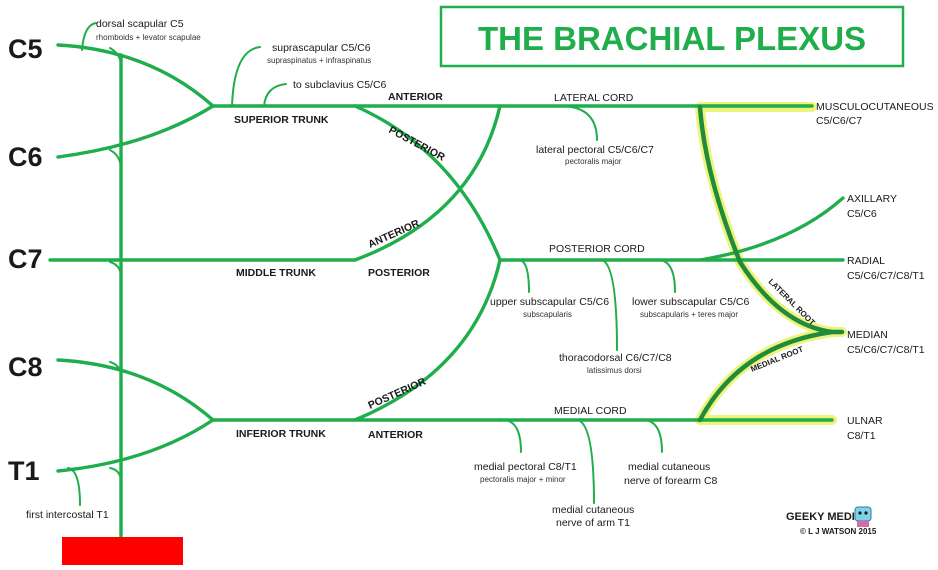  I want to click on inferior-anterior-label: ANTERIOR, so click(395, 435).